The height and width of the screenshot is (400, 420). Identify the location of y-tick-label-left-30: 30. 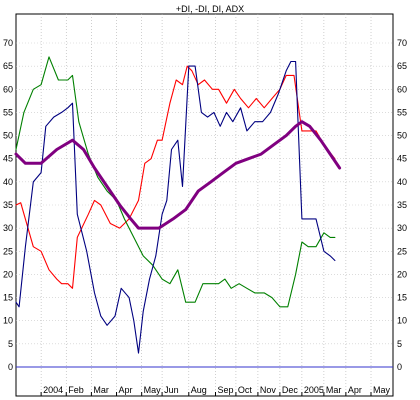
(8, 228).